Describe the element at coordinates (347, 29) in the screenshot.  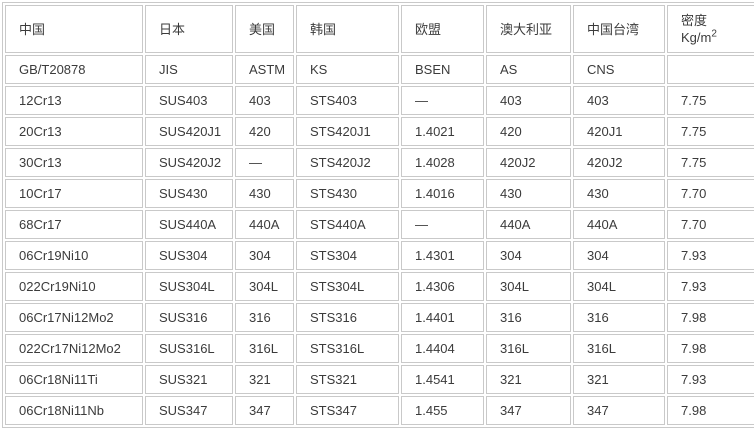
I see `header-korea: 韩国` at that location.